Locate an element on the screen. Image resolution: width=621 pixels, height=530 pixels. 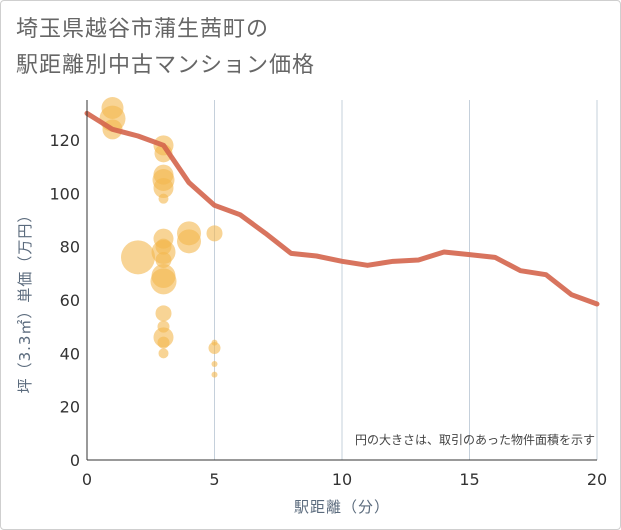
y-axis-label: 坪（3.3㎡）単価（万円） is located at coordinates (25, 300).